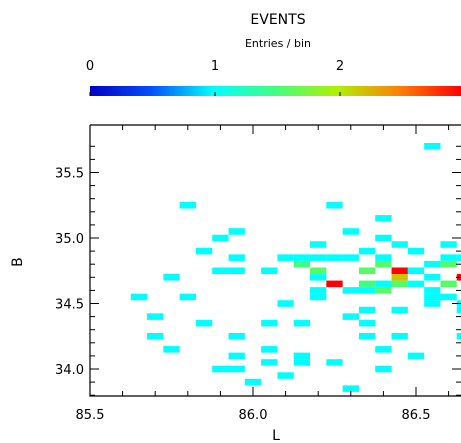 The width and height of the screenshot is (461, 443). What do you see at coordinates (277, 20) in the screenshot?
I see `chart-title: EVENTS` at bounding box center [277, 20].